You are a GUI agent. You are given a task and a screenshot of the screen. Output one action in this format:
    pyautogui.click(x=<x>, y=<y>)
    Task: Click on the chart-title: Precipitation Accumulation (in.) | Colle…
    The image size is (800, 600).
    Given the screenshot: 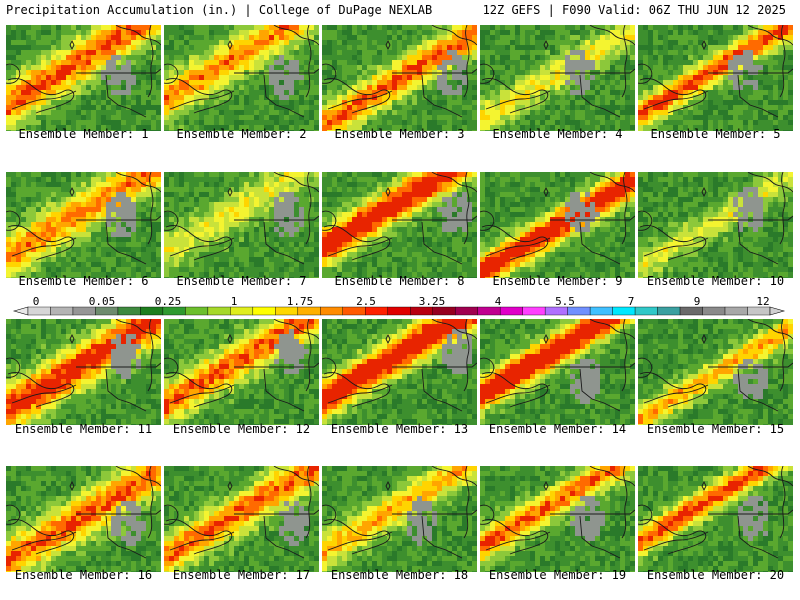 What is the action you would take?
    pyautogui.click(x=219, y=10)
    